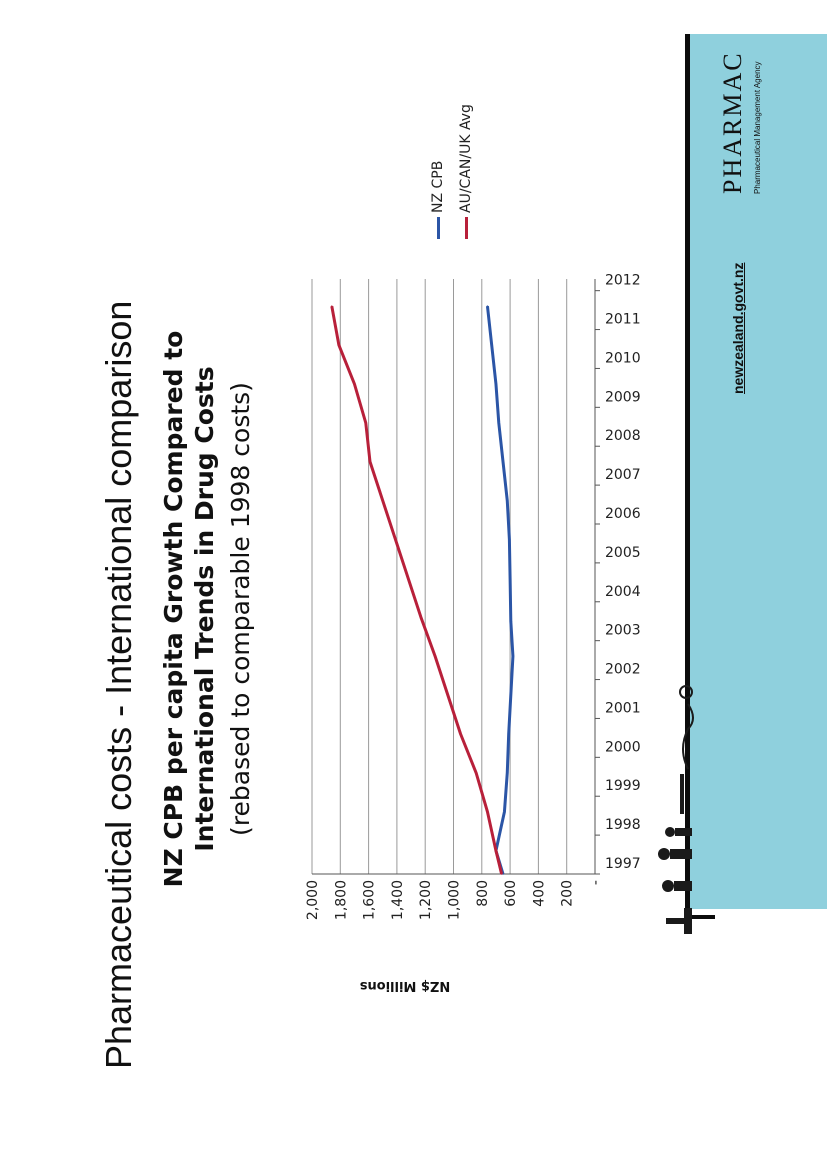 The image size is (828, 1169). I want to click on y-tick-label: 1,000, so click(455, 900).